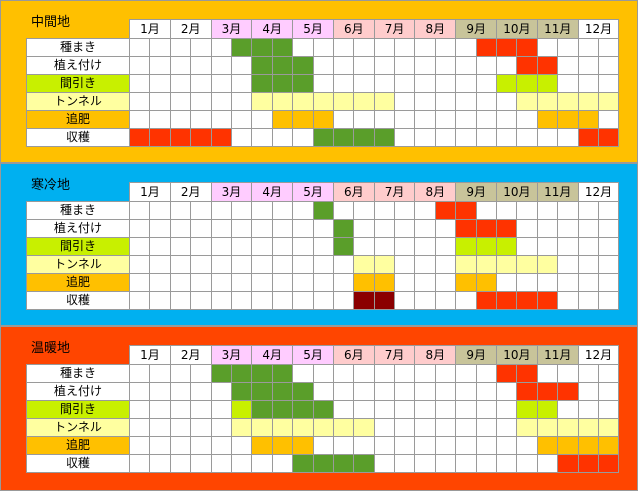 This screenshot has height=491, width=640. What do you see at coordinates (78, 391) in the screenshot?
I see `task-label: 植え付け` at bounding box center [78, 391].